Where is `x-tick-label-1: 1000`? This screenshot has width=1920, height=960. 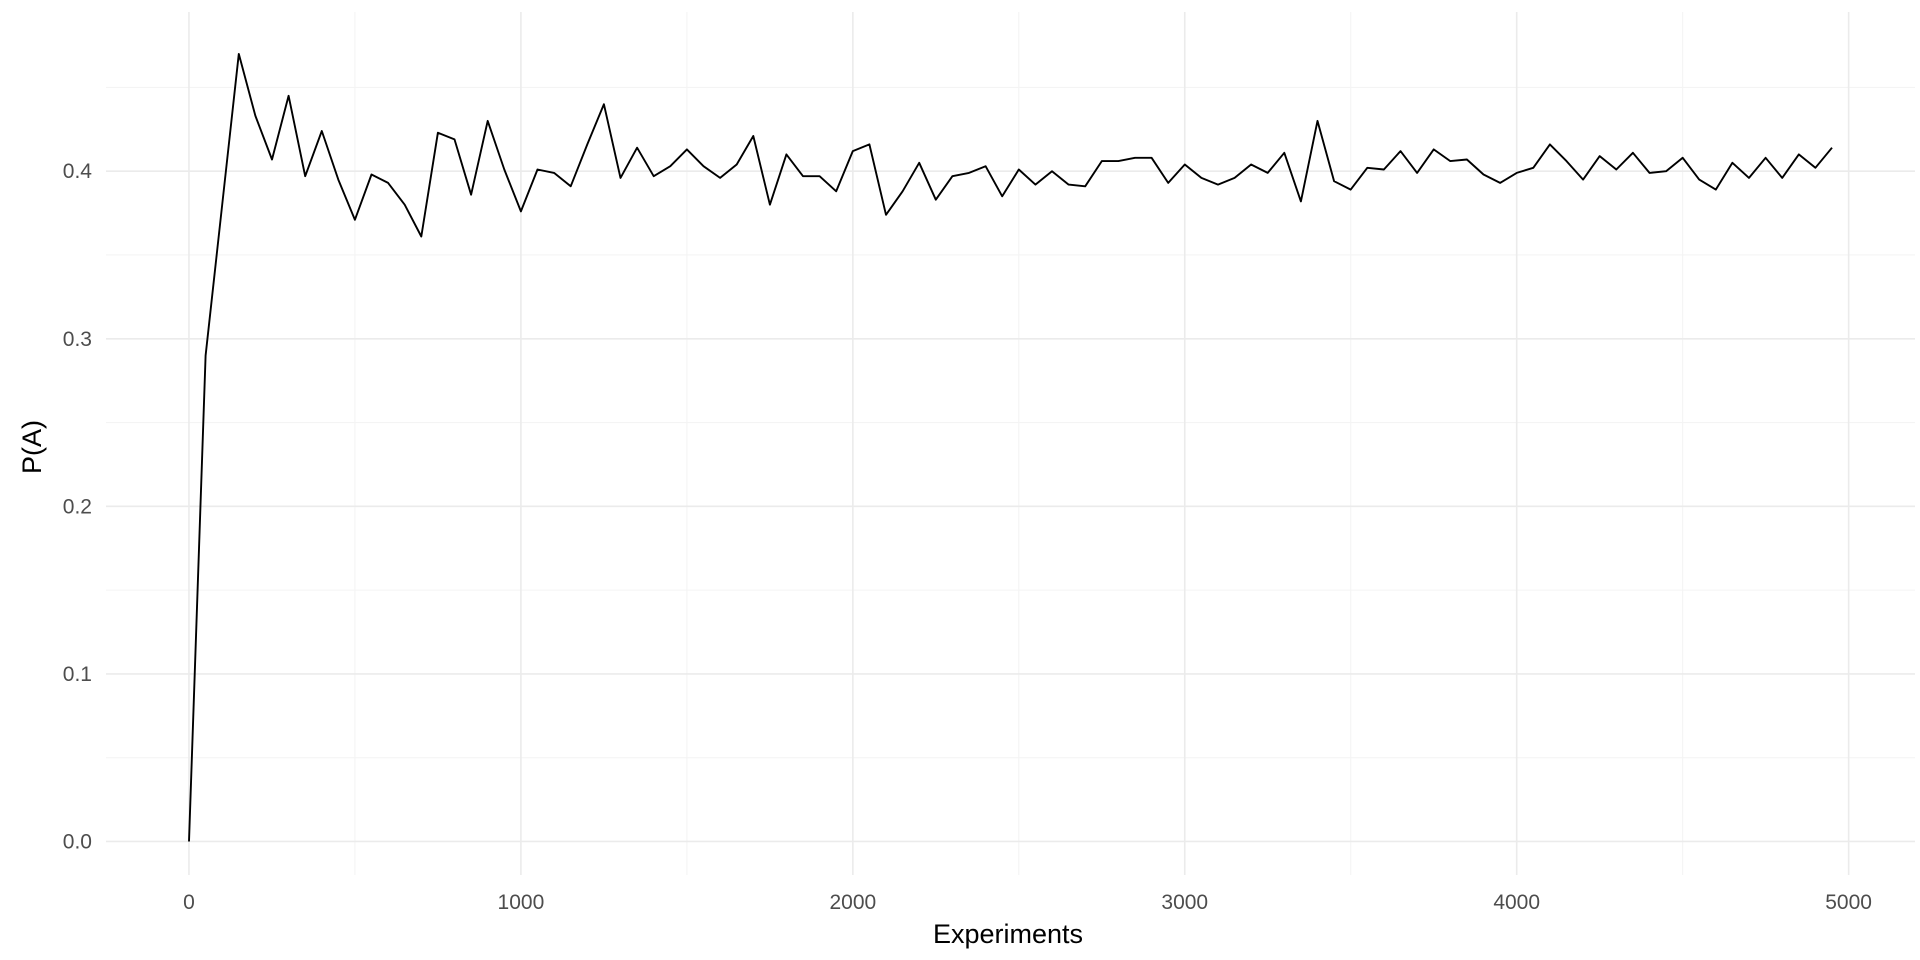
x-tick-label-1: 1000 is located at coordinates (521, 902).